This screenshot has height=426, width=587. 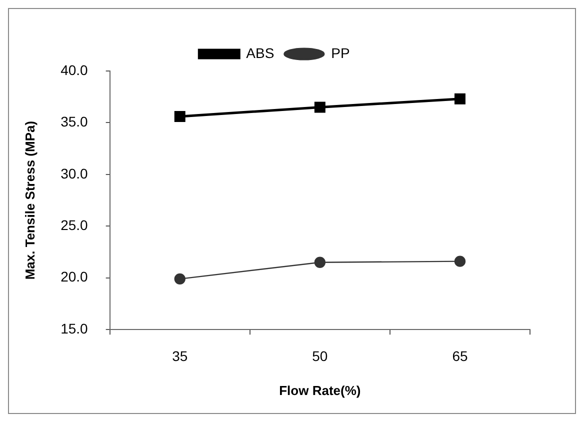 I want to click on y-tick-label: 30.0, so click(x=74, y=173).